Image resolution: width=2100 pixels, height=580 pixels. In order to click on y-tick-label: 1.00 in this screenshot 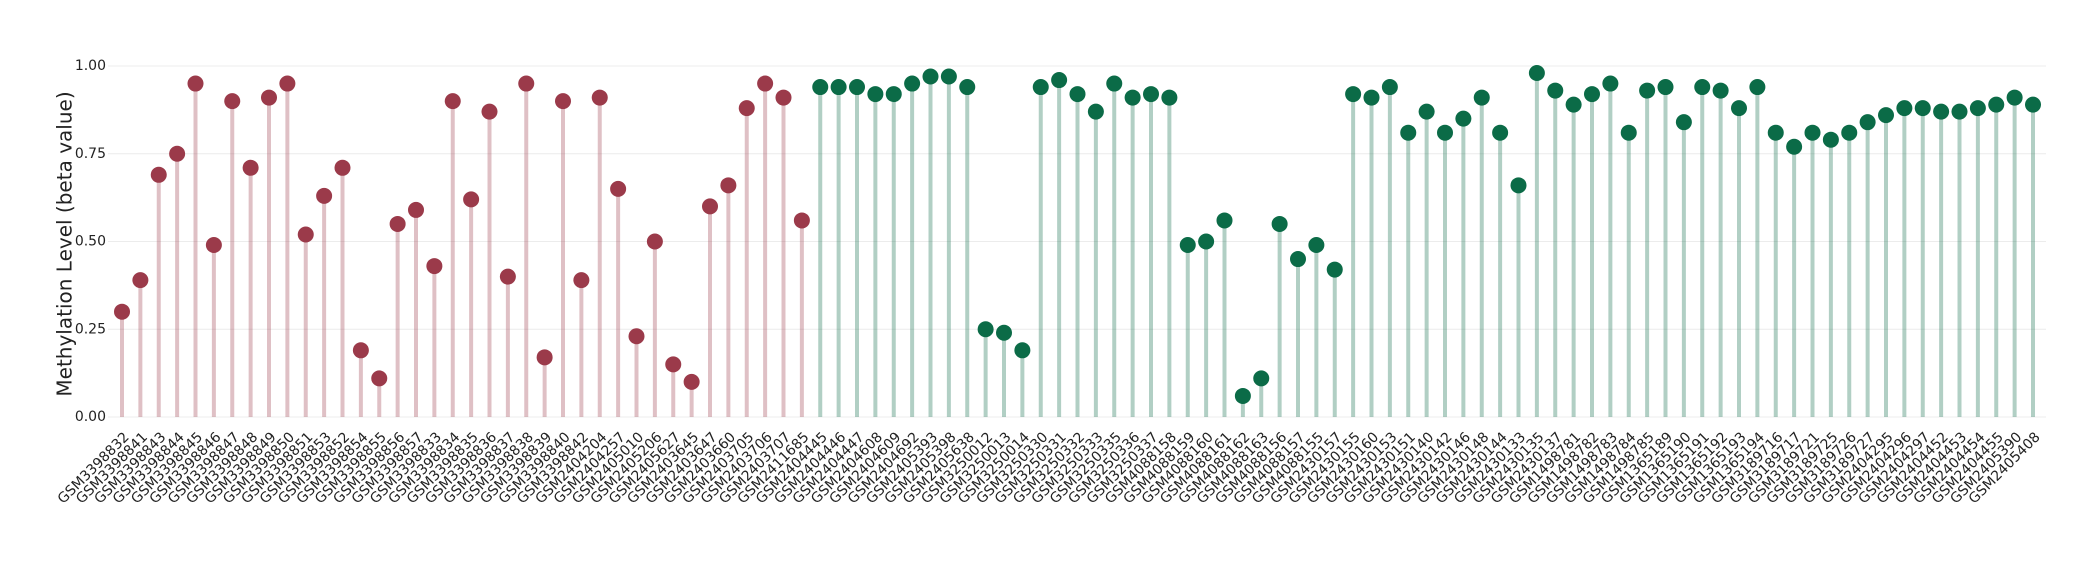, I will do `click(90, 66)`.